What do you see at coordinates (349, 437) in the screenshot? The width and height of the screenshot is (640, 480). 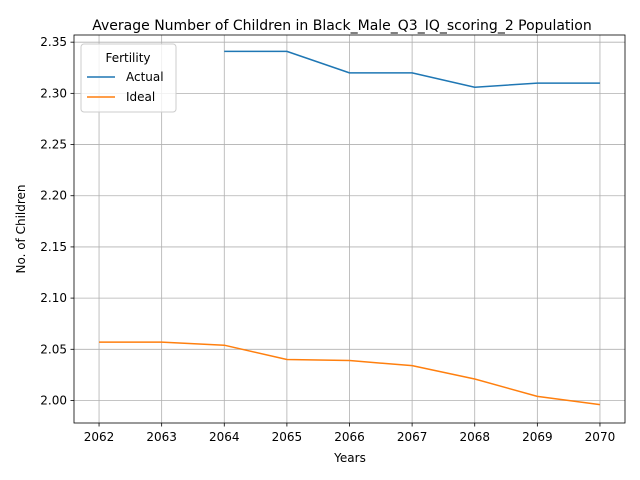 I see `x-tick-label: 2066` at bounding box center [349, 437].